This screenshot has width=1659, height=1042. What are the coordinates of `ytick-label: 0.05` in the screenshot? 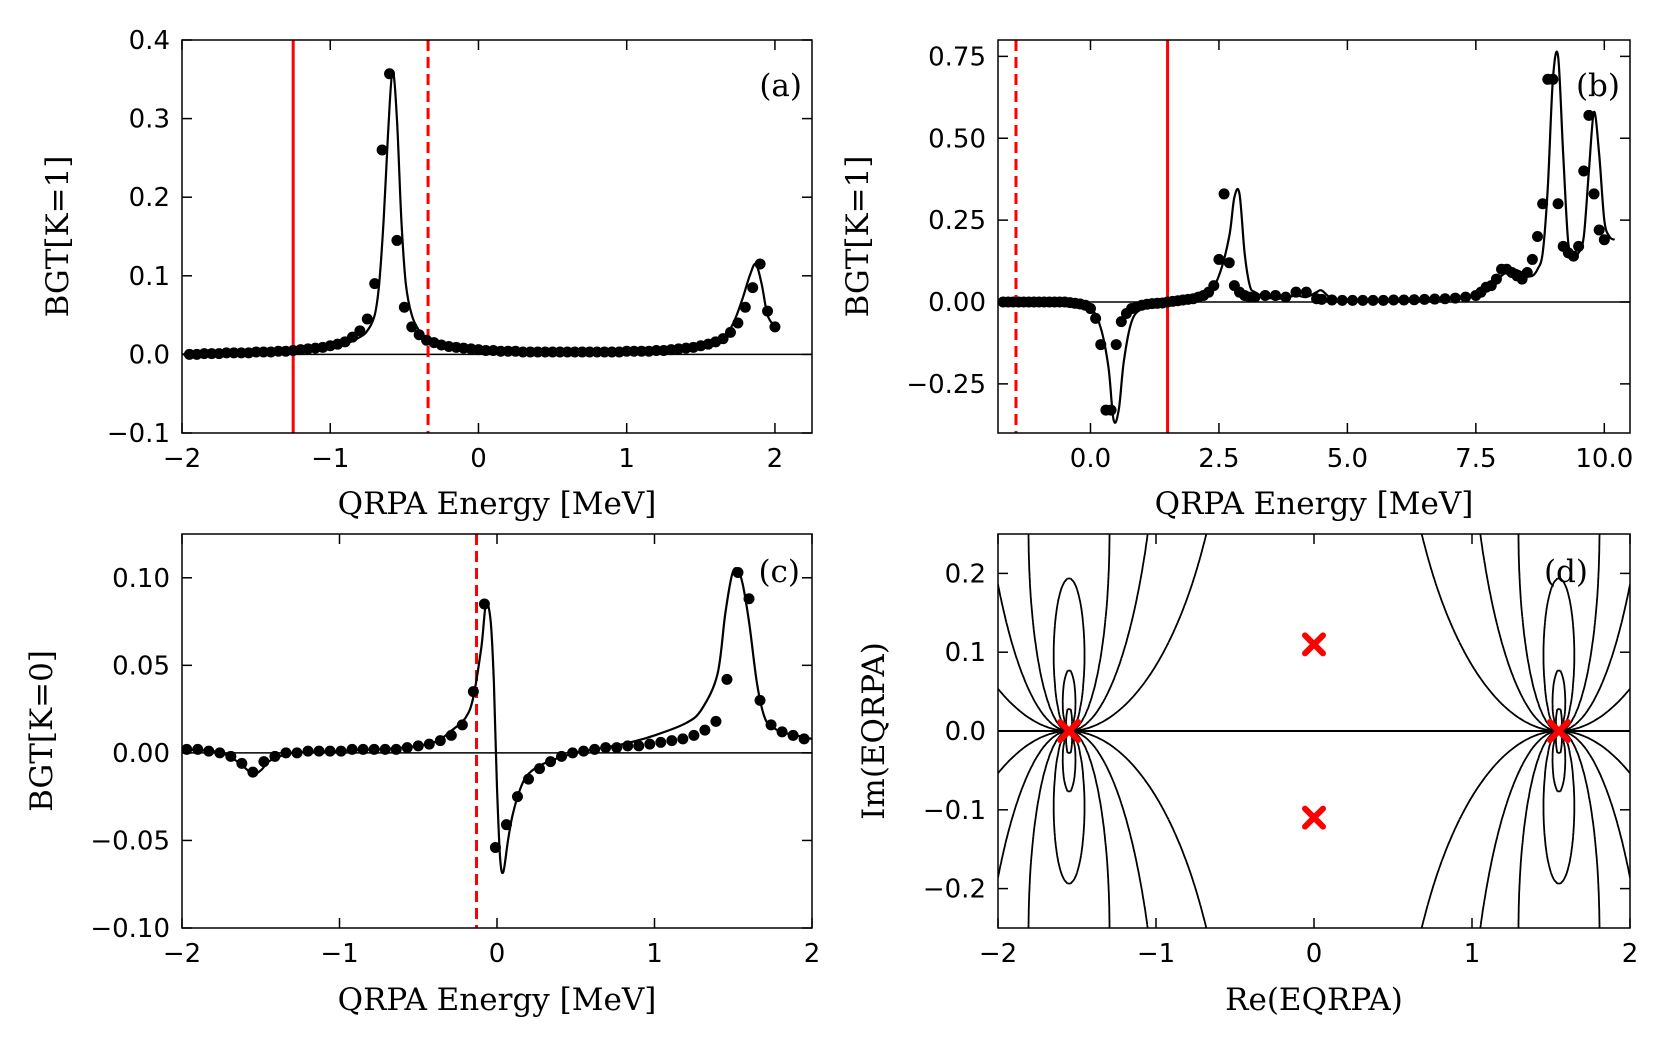 It's located at (141, 666).